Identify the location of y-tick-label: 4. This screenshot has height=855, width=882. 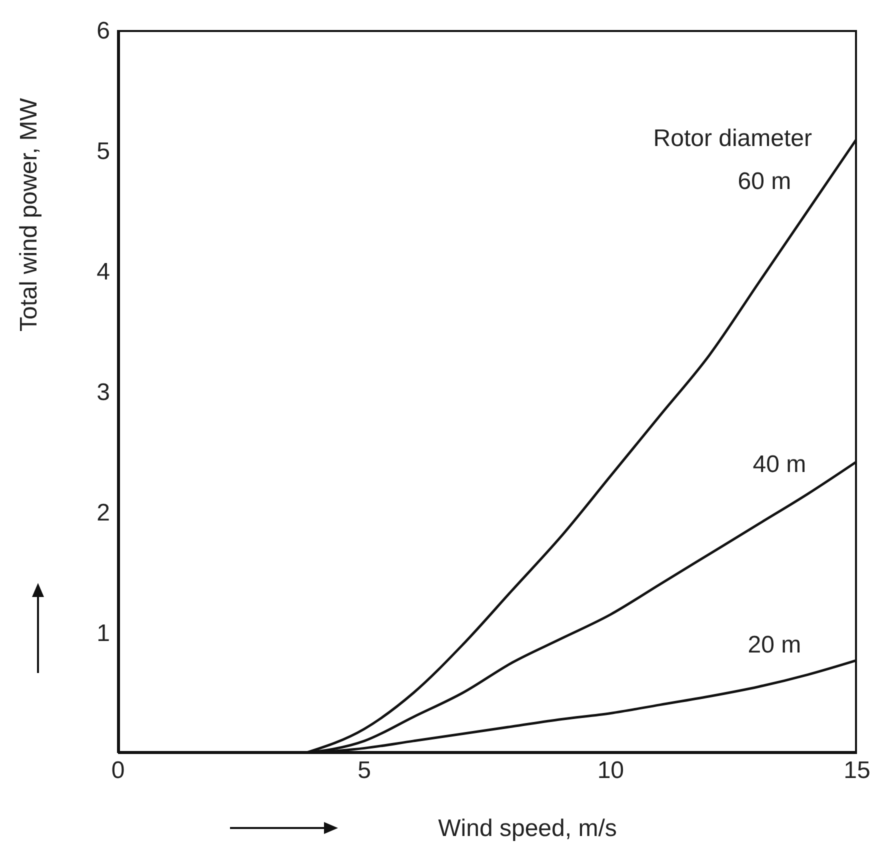
(103, 272).